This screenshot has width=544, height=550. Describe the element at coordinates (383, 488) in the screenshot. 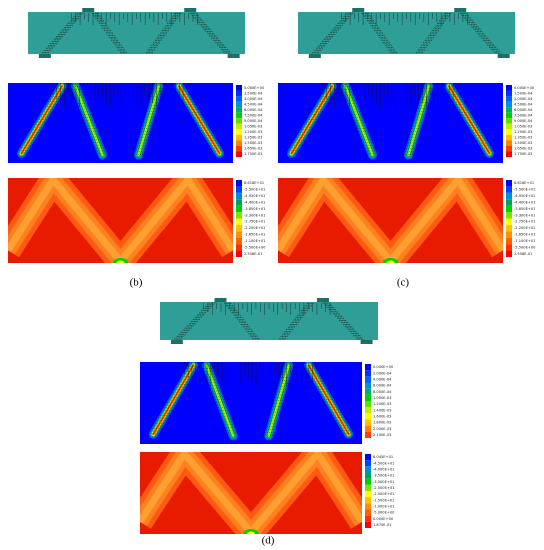

I see `legend-label: -2.500E+01` at that location.